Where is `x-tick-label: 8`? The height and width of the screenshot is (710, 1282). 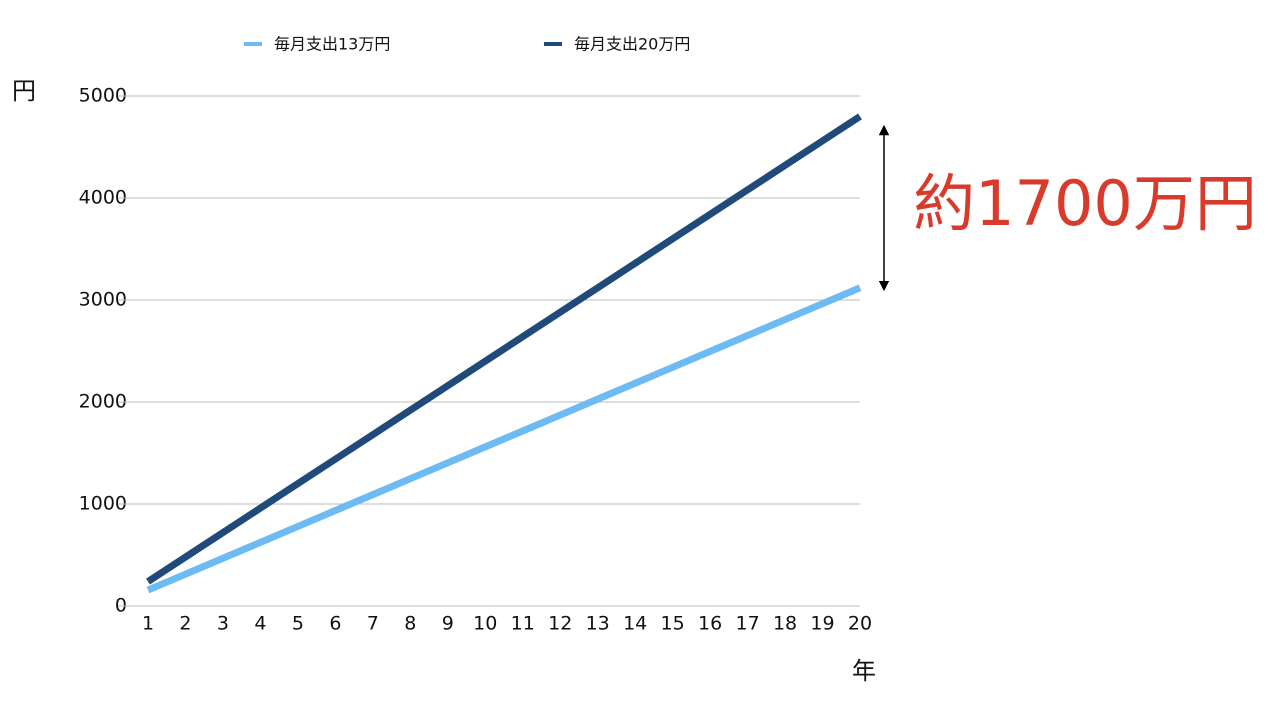 x-tick-label: 8 is located at coordinates (410, 624).